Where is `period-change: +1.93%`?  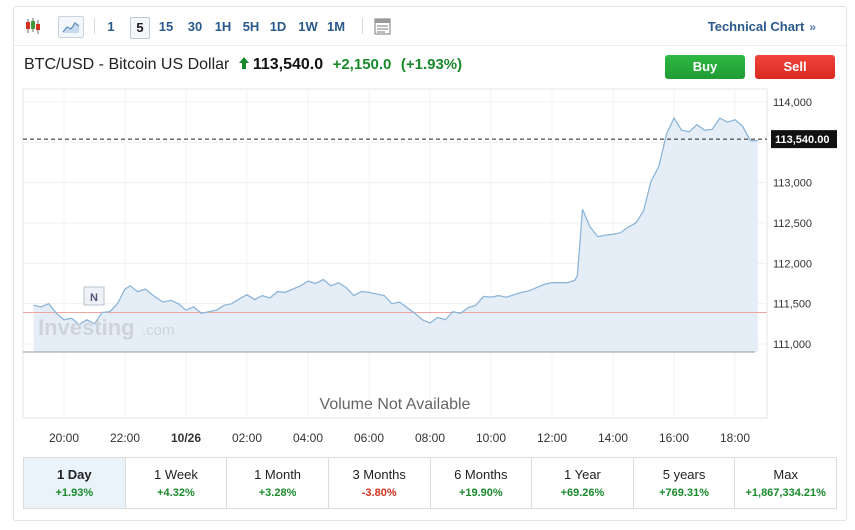
period-change: +1.93% is located at coordinates (74, 493).